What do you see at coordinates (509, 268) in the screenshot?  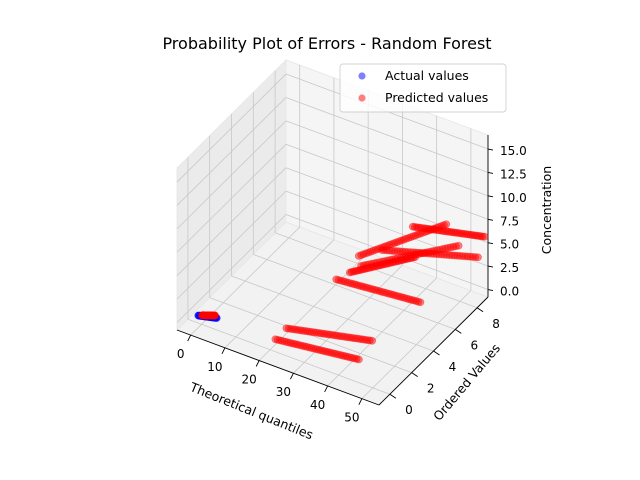 I see `z-tick-label: 2.5` at bounding box center [509, 268].